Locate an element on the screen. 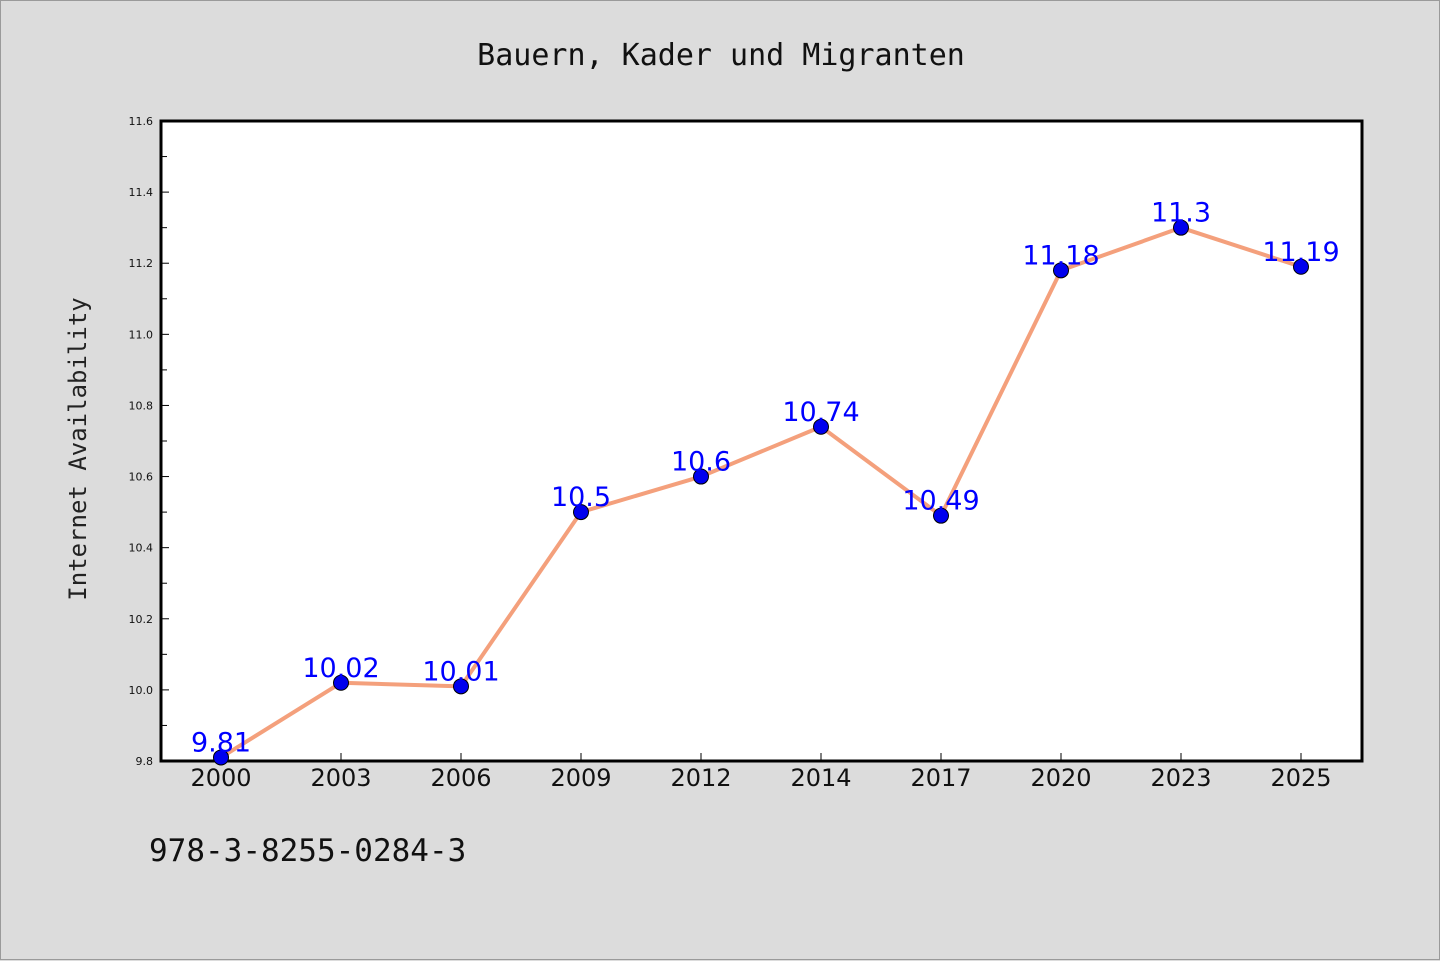 Image resolution: width=1440 pixels, height=961 pixels. y-tick-label: 9.8 is located at coordinates (145, 761).